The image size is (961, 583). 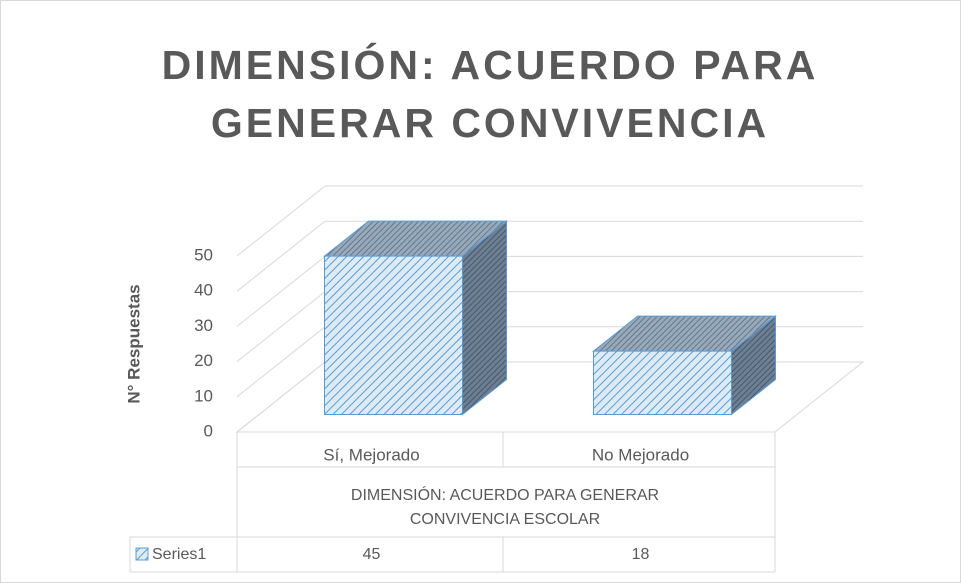 What do you see at coordinates (133, 343) in the screenshot?
I see `y-axis-label: N° Respuestas` at bounding box center [133, 343].